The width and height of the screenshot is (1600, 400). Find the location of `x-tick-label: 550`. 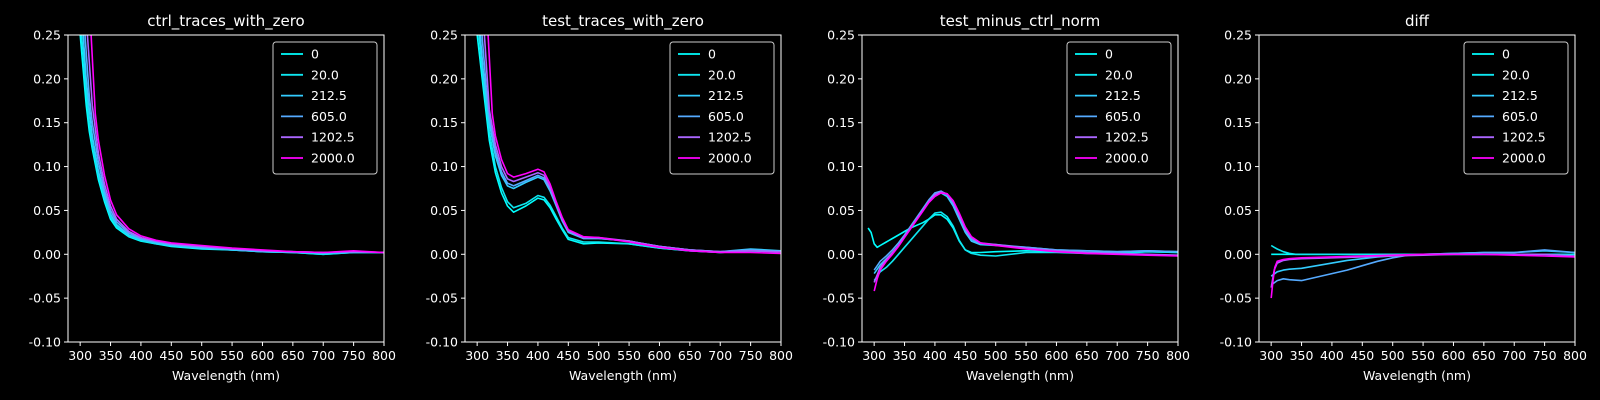

x-tick-label: 550 is located at coordinates (1423, 355).